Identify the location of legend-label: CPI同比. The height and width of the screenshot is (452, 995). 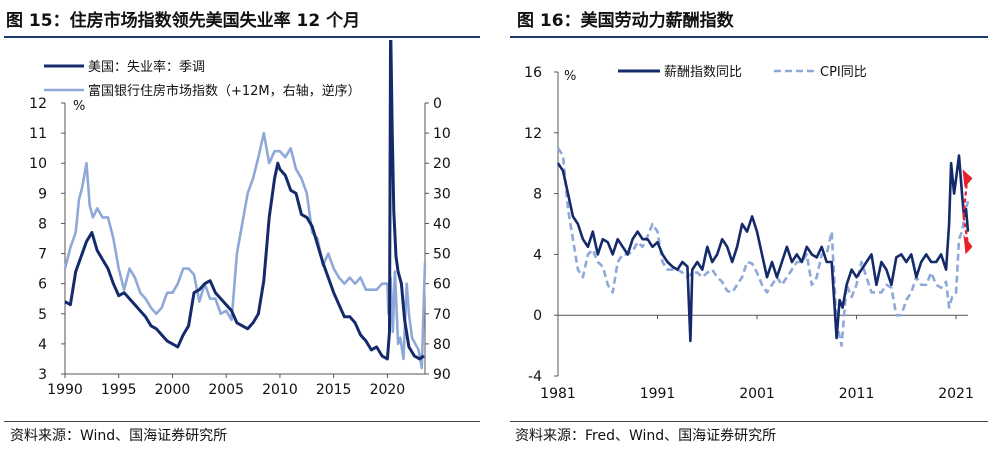
(843, 72).